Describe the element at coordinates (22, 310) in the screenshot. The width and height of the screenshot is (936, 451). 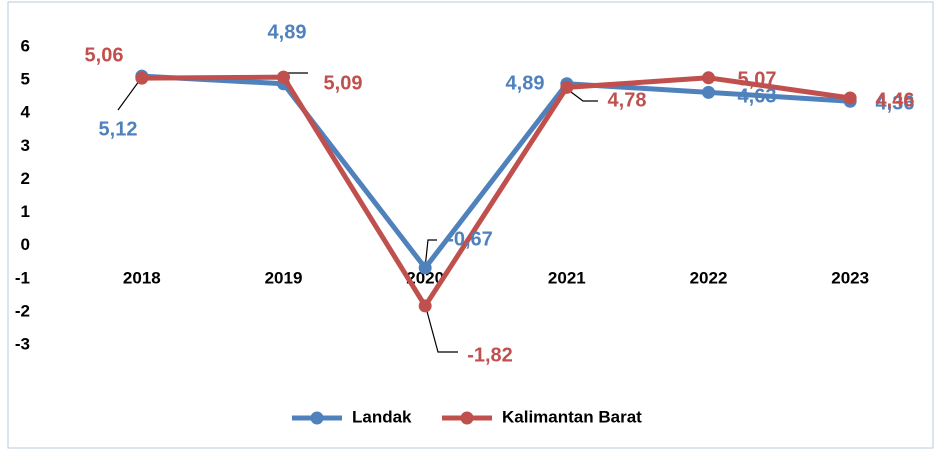
I see `y-tick-label: -2` at that location.